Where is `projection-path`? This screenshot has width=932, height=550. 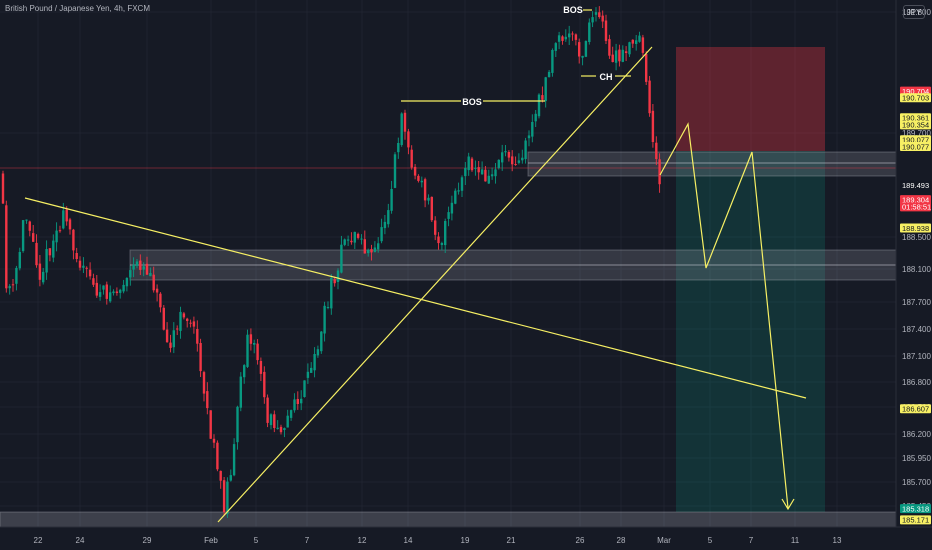 projection-path is located at coordinates (724, 315).